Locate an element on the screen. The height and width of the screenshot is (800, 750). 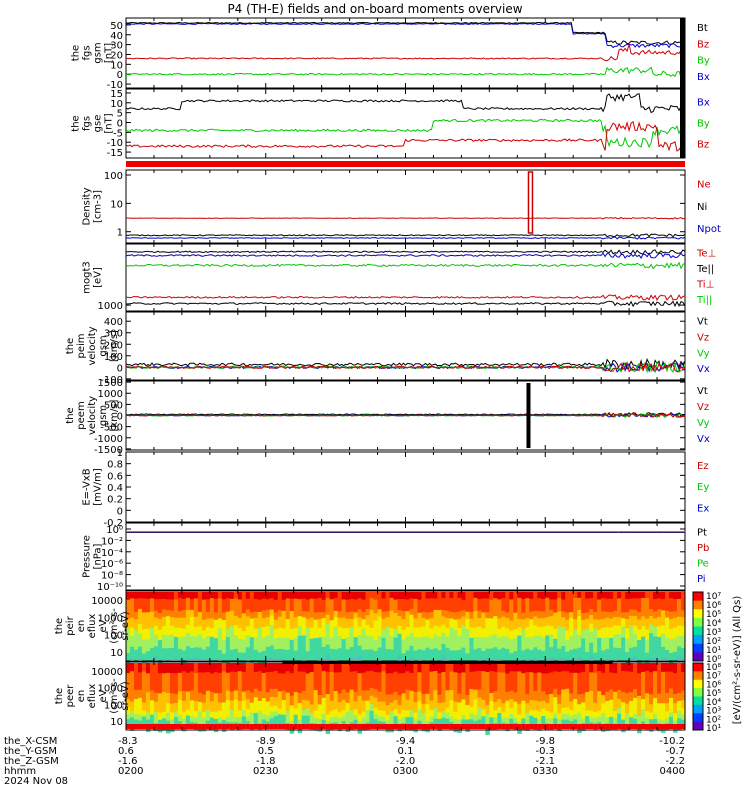
fgs_gsm-ytick-label: 10 is located at coordinates (116, 65).